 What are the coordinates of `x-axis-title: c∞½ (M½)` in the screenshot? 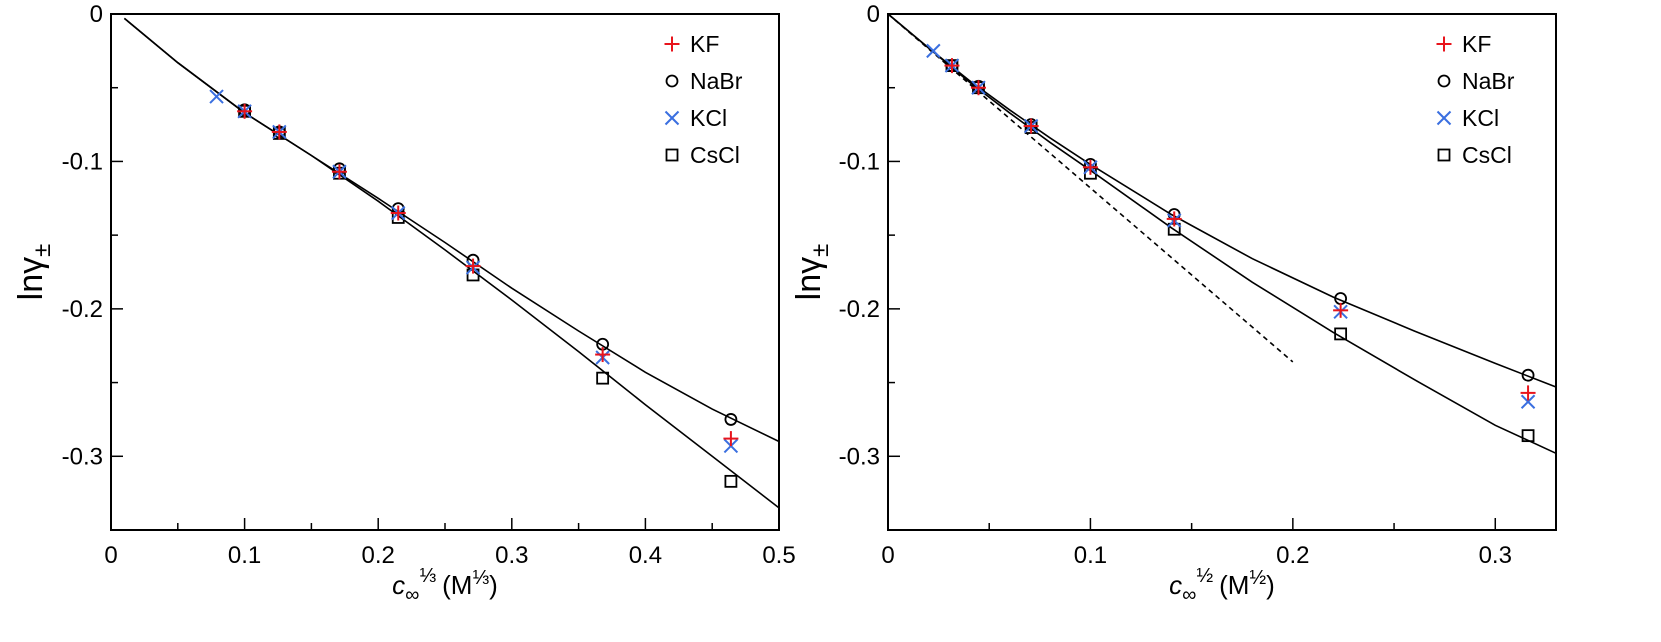 It's located at (1222, 585).